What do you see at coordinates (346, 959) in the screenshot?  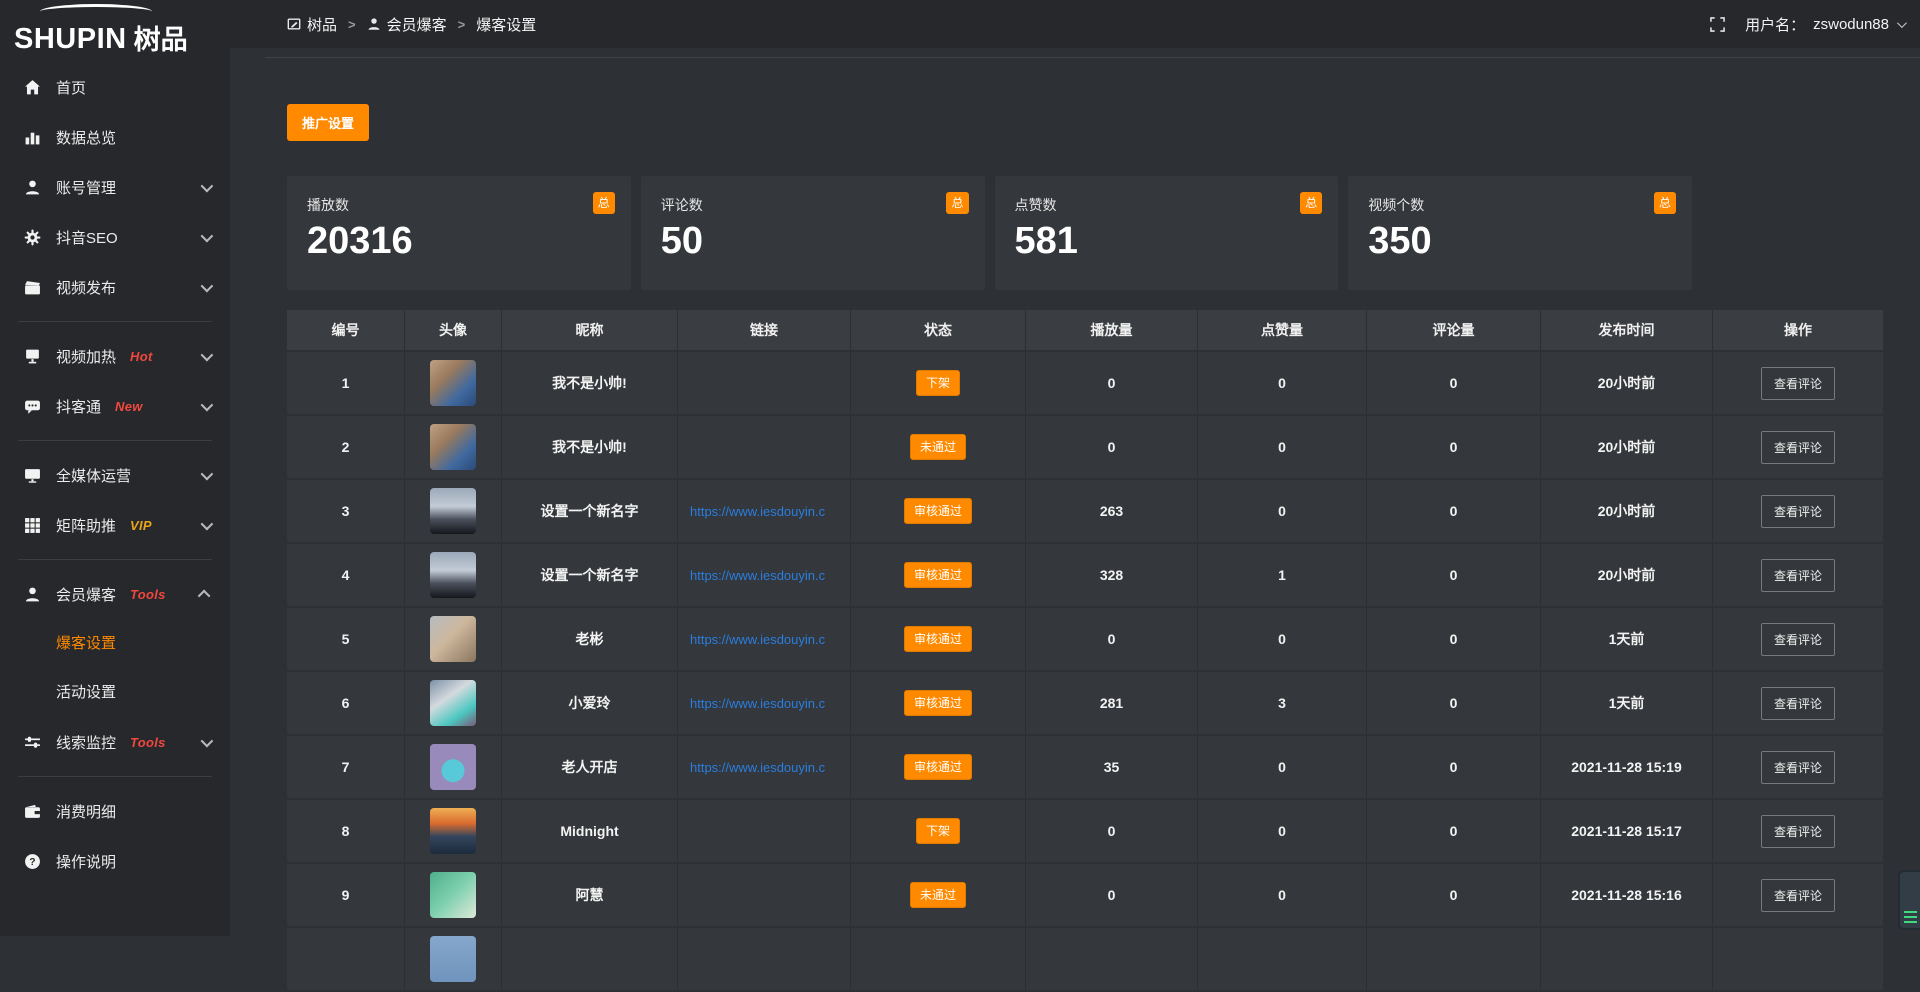 I see `row-id` at bounding box center [346, 959].